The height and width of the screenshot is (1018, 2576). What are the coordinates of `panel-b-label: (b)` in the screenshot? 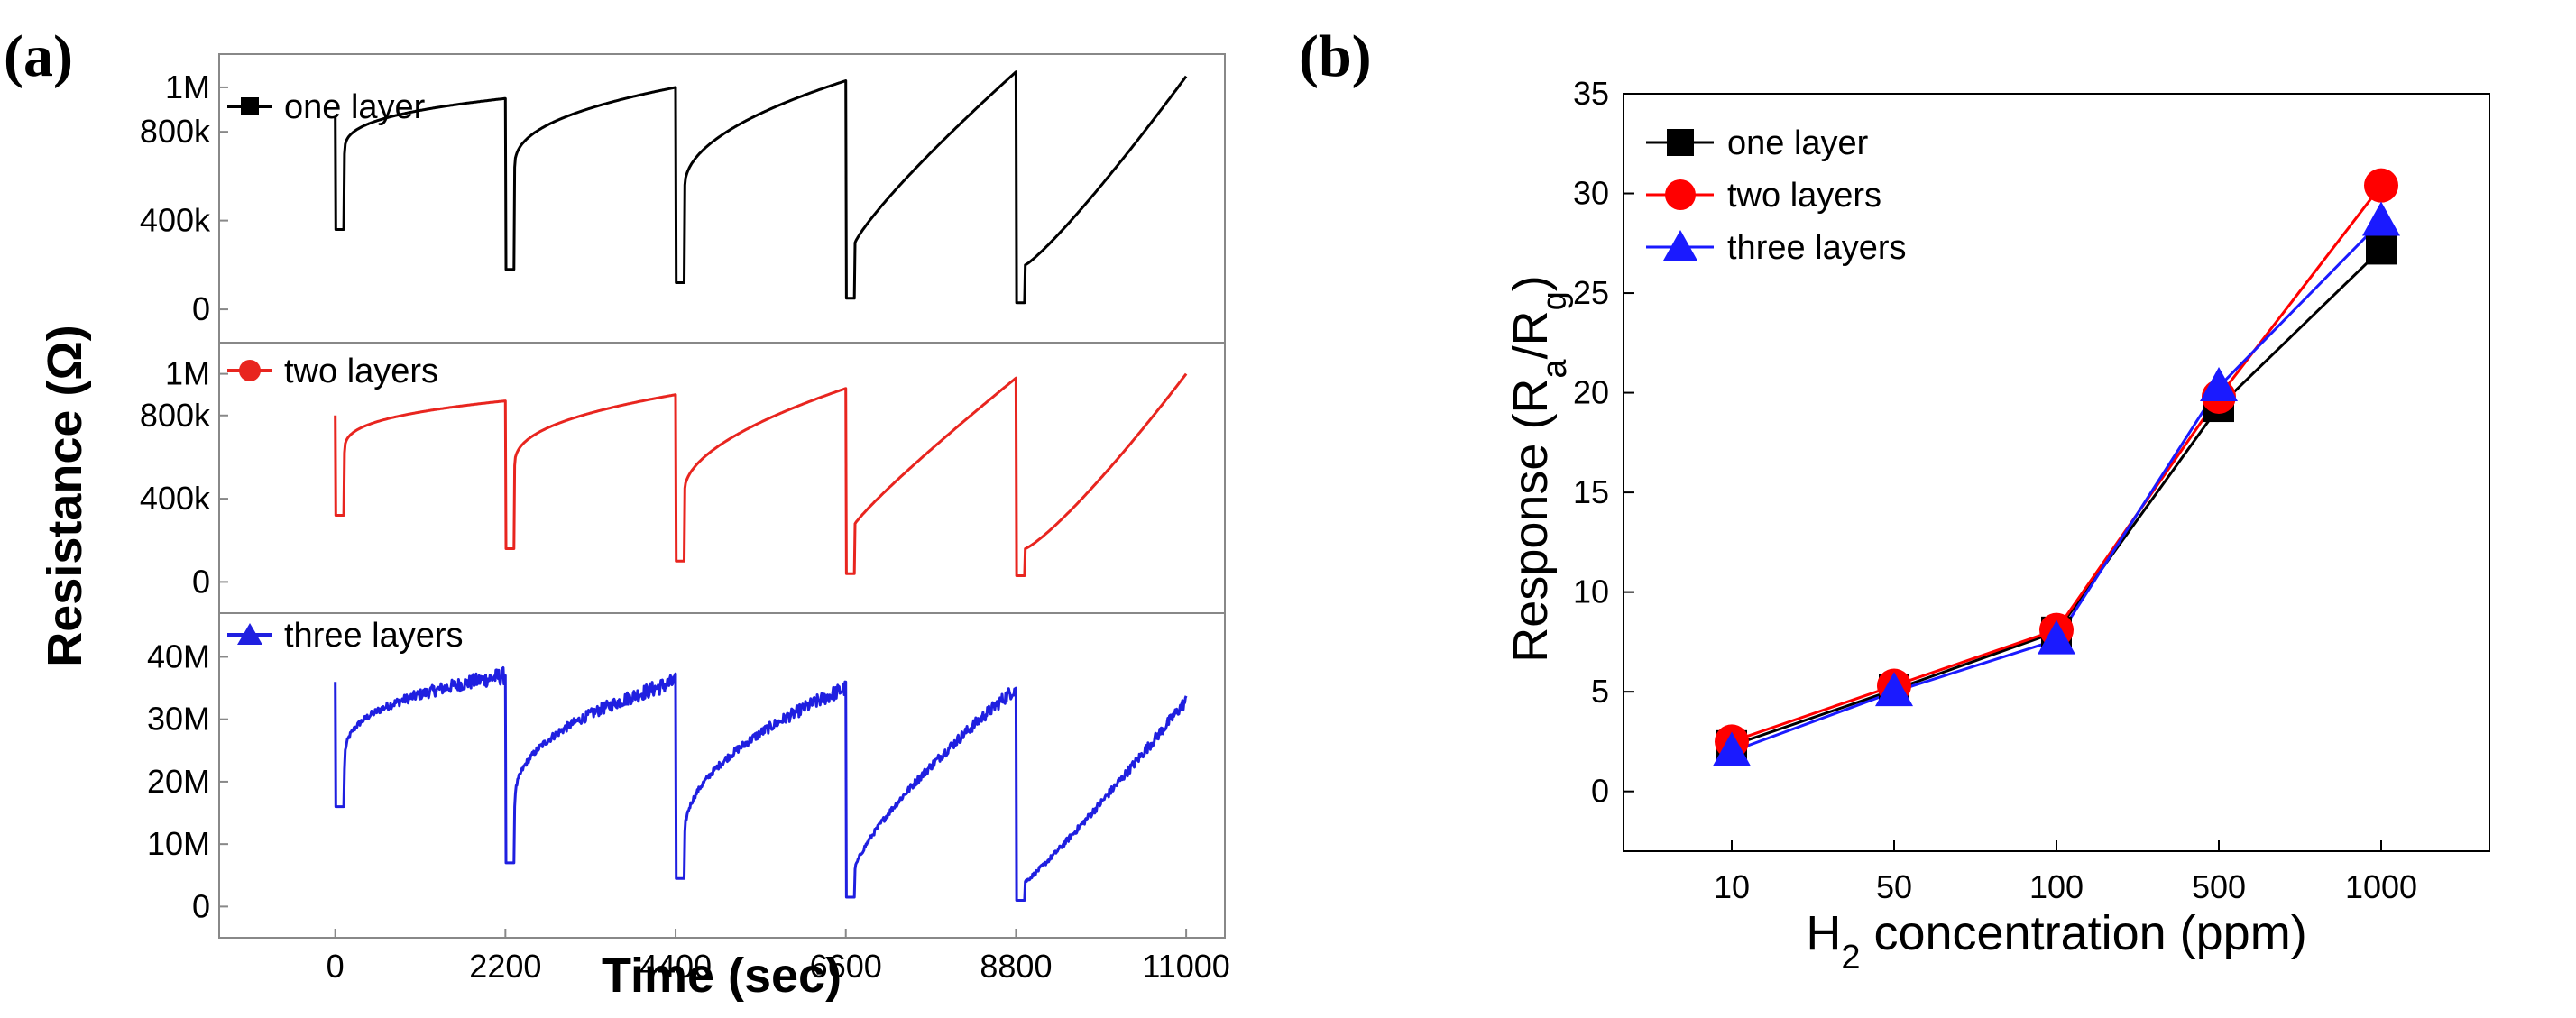 It's located at (1336, 56).